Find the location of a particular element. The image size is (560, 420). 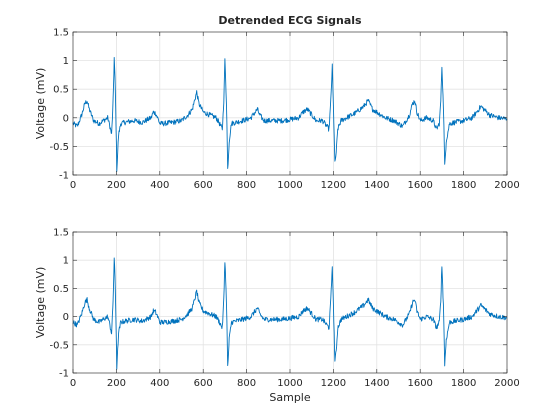

panel-1-y-tick-label: -0.5 is located at coordinates (59, 147).